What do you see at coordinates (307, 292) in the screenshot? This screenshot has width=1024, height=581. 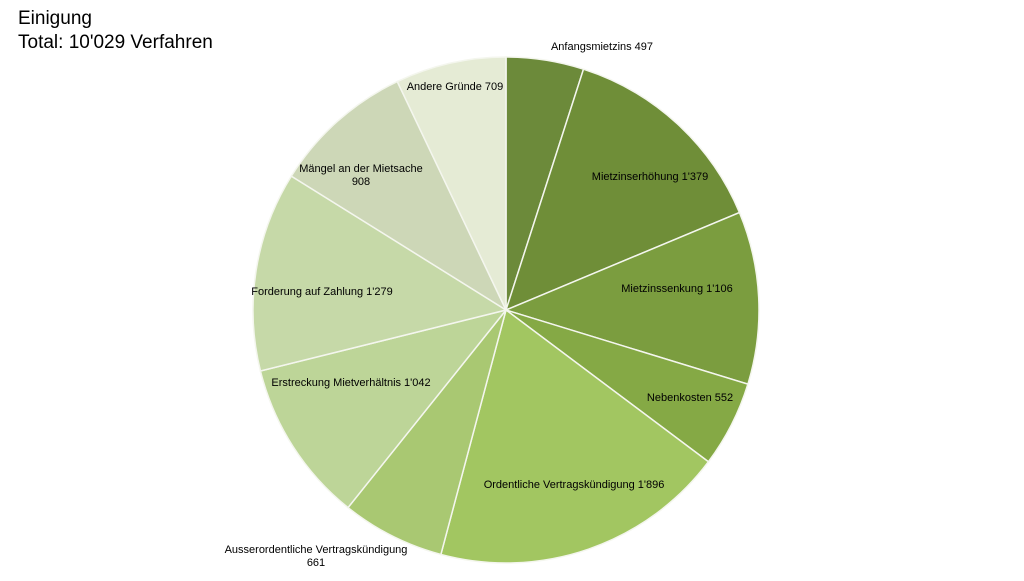 I see `label-category: Forderung auf Zahlung` at bounding box center [307, 292].